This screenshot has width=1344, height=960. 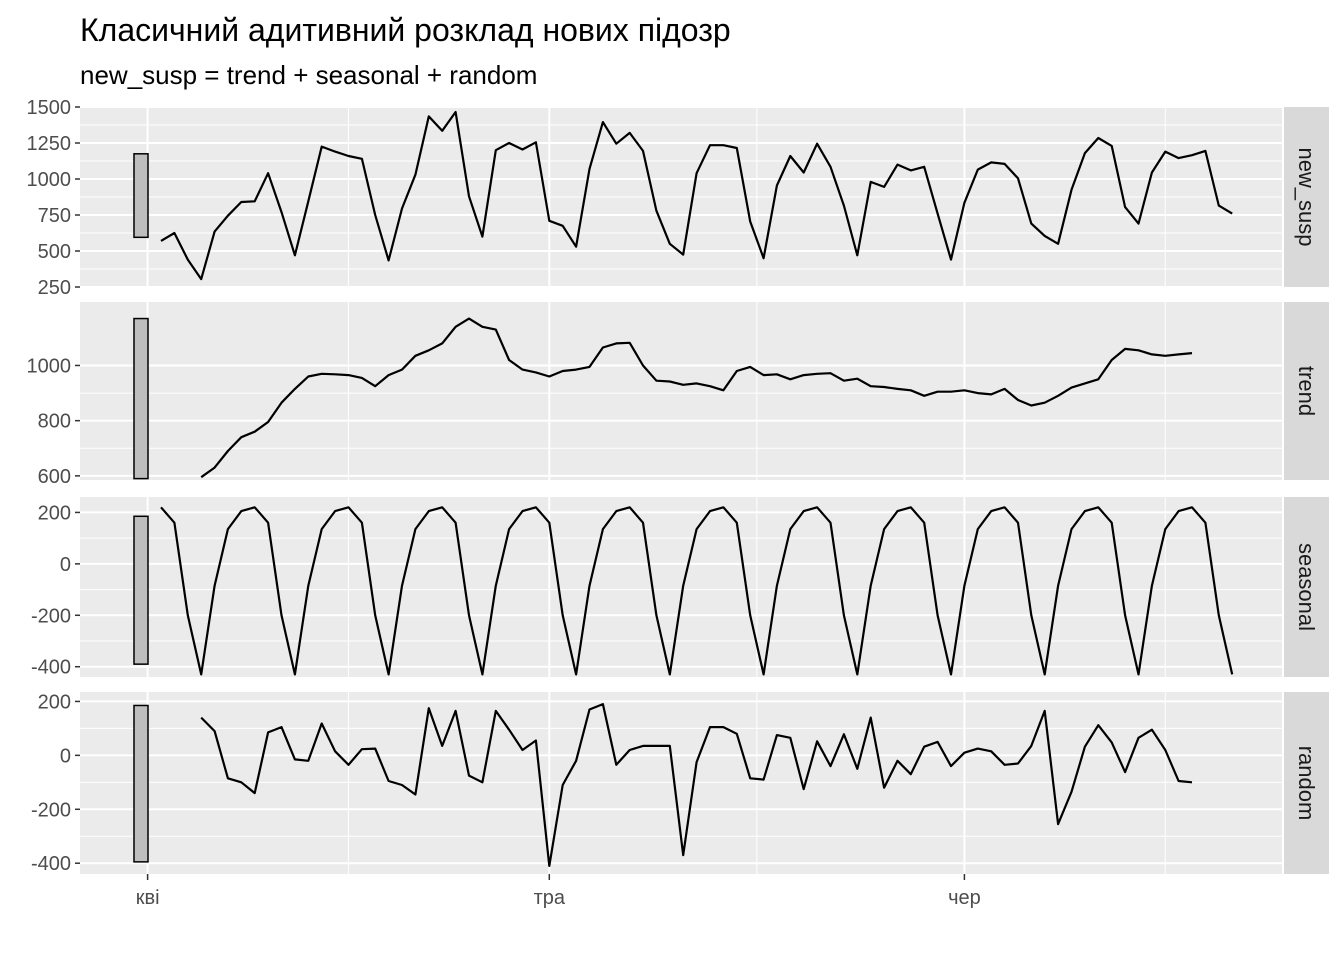 I want to click on y-tick-label: 500, so click(x=54, y=252).